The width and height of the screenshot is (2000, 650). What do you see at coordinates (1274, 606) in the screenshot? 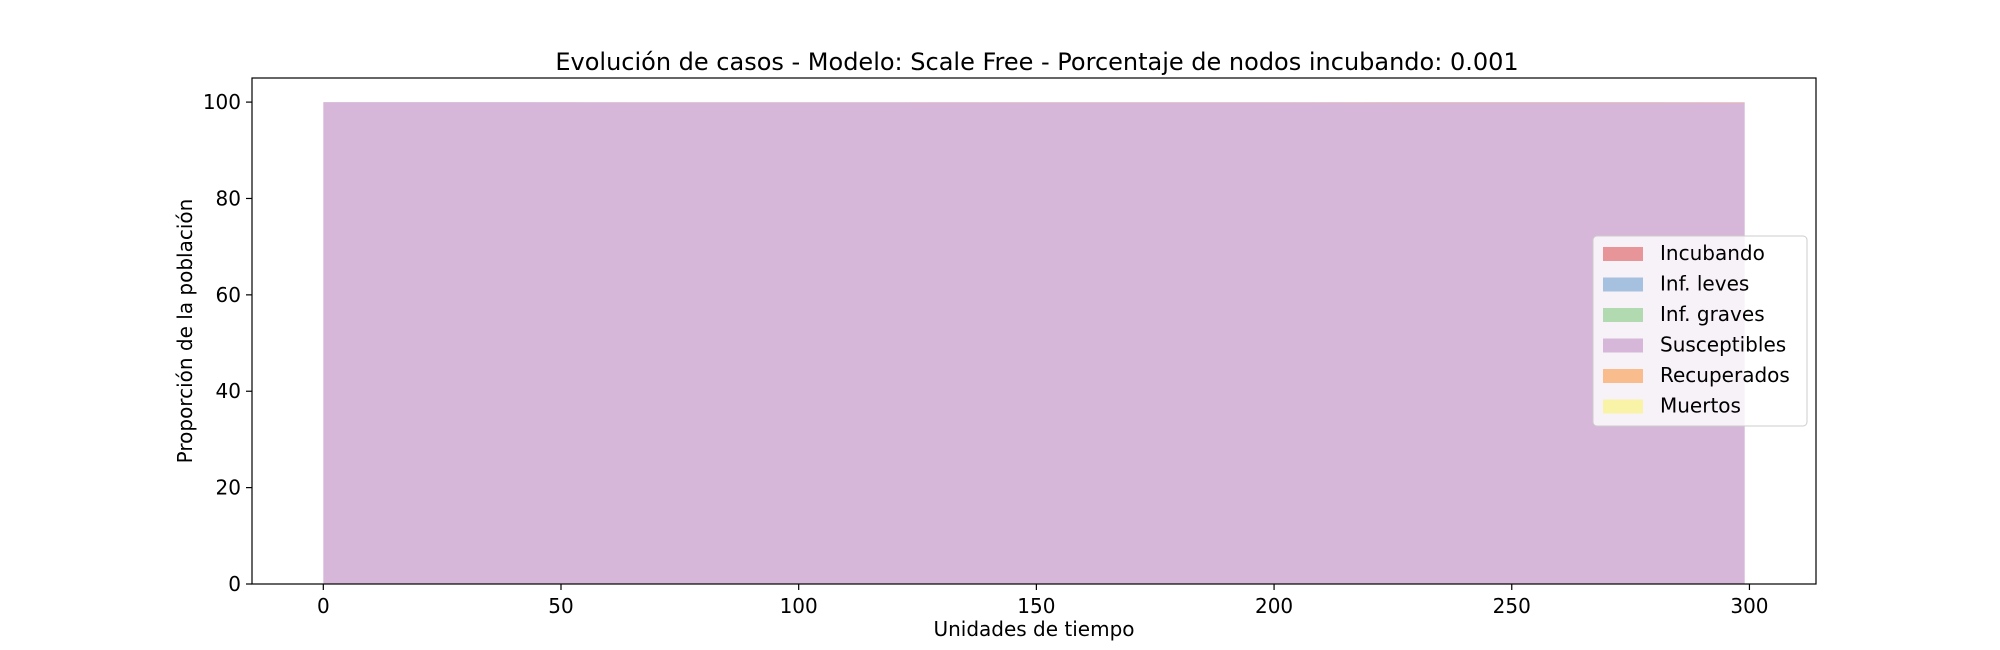
I see `x-tick-label: 200` at bounding box center [1274, 606].